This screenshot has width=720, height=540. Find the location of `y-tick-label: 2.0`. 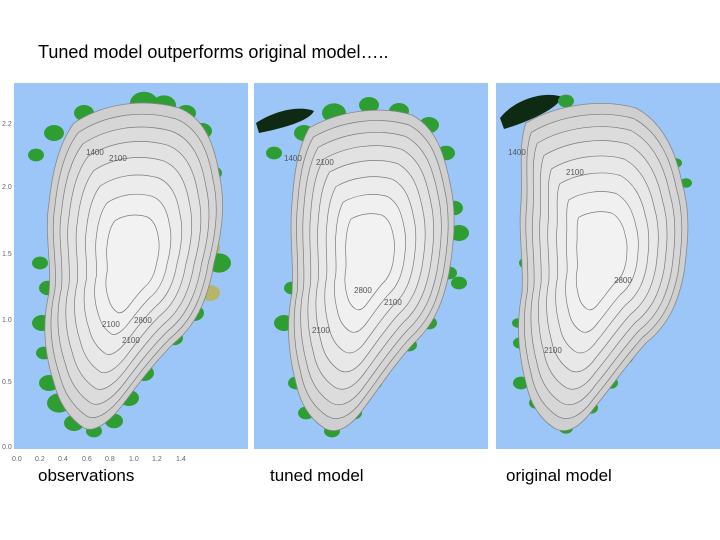

y-tick-label: 2.0 is located at coordinates (7, 187).